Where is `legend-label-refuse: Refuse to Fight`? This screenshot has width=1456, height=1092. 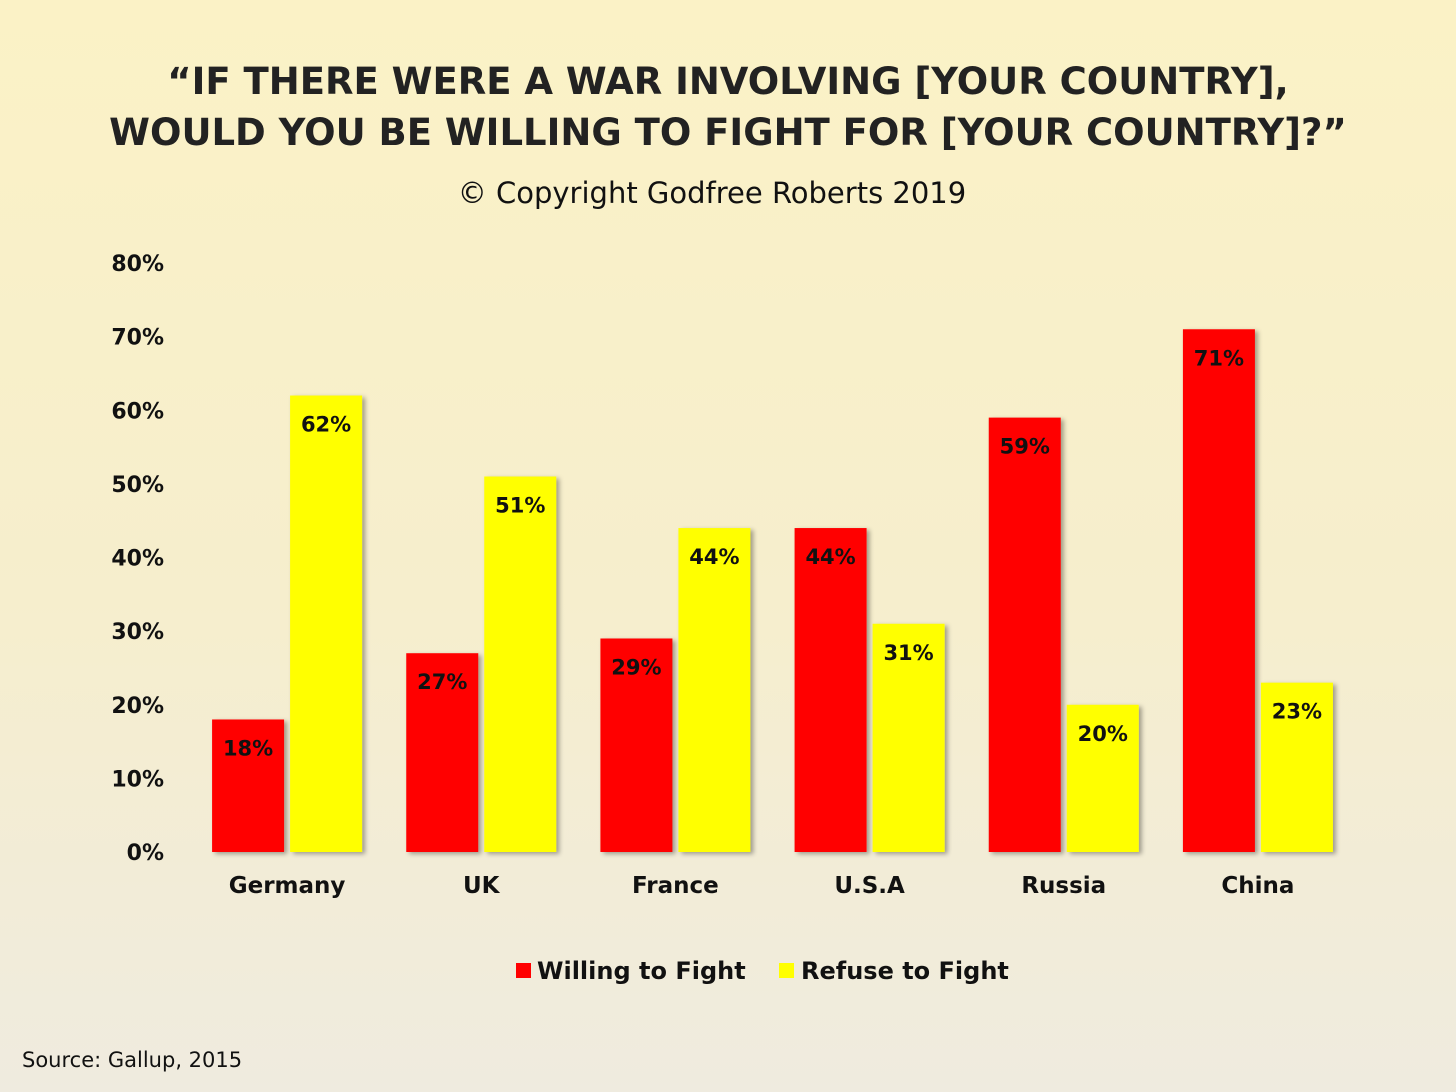
legend-label-refuse: Refuse to Fight is located at coordinates (905, 971).